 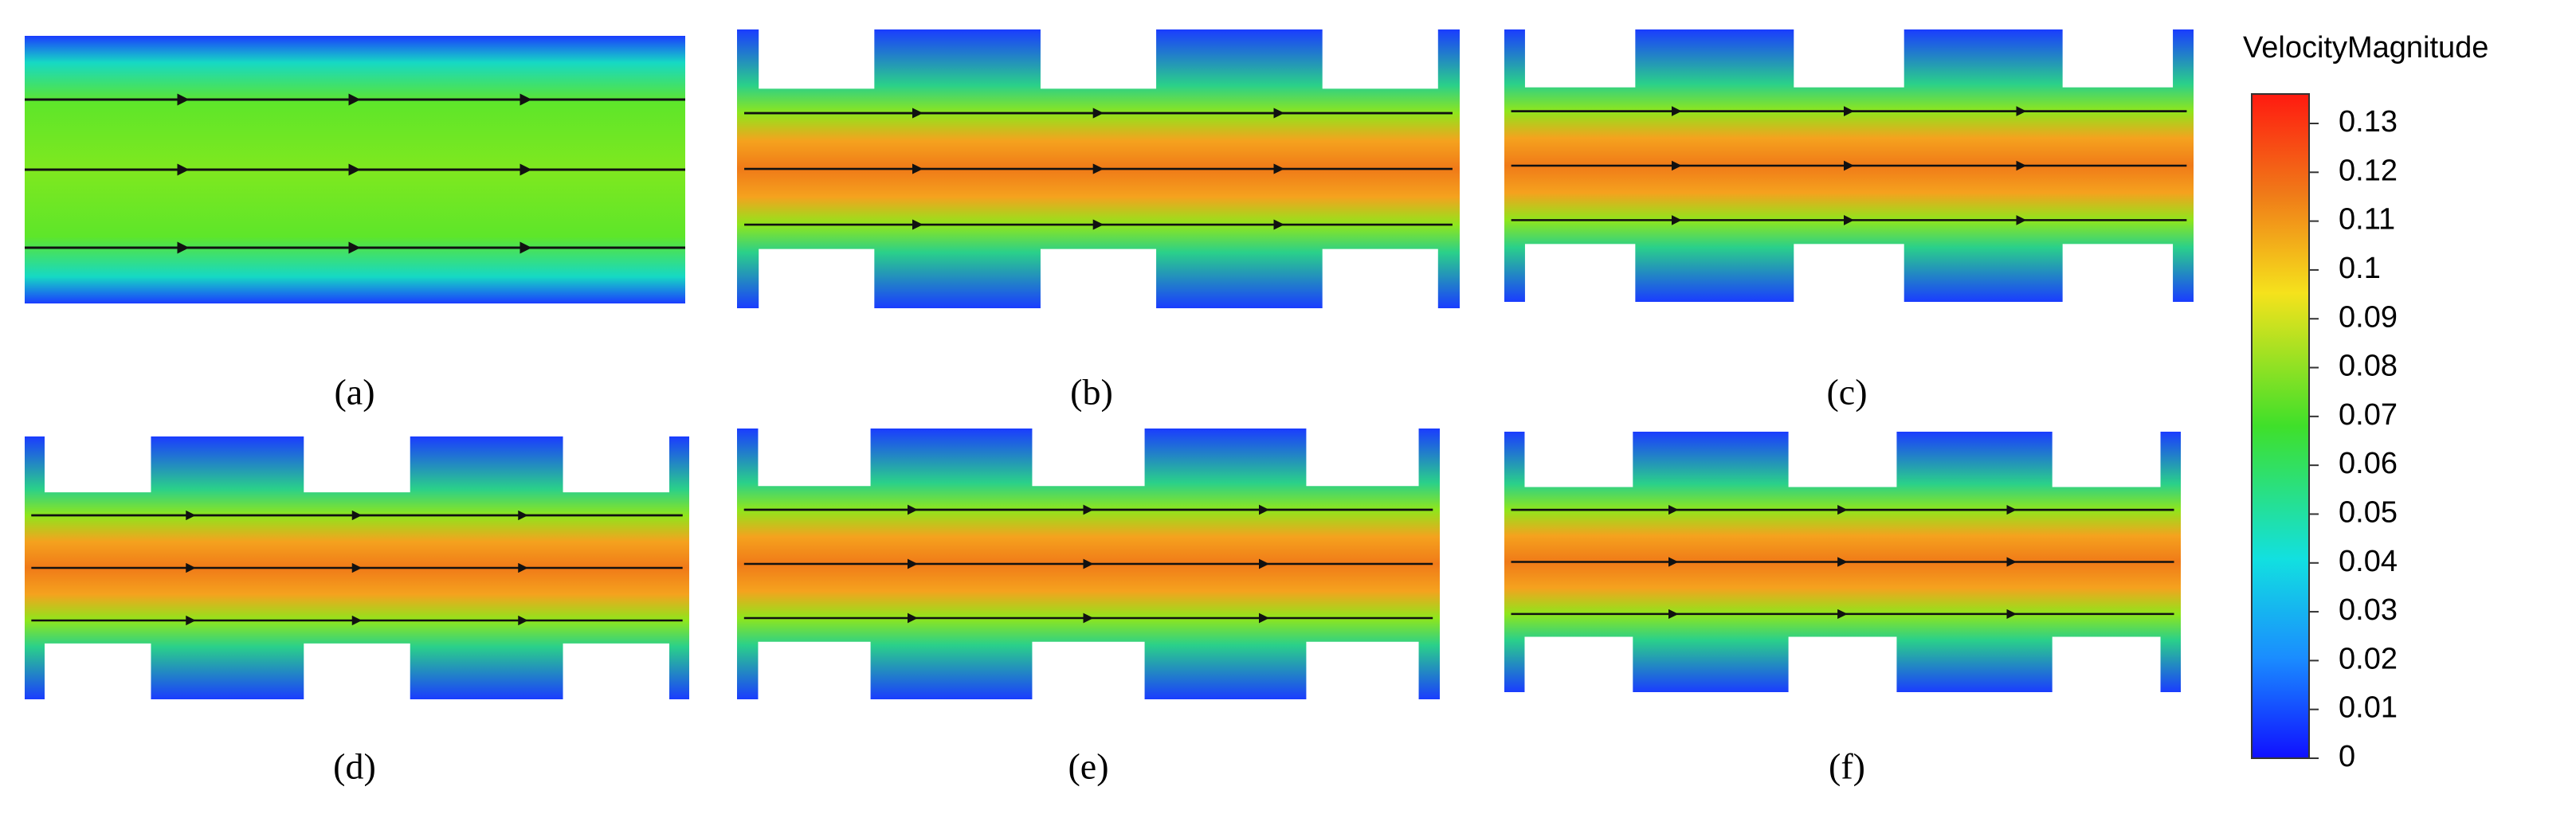 What do you see at coordinates (1842, 562) in the screenshot?
I see `panel-f` at bounding box center [1842, 562].